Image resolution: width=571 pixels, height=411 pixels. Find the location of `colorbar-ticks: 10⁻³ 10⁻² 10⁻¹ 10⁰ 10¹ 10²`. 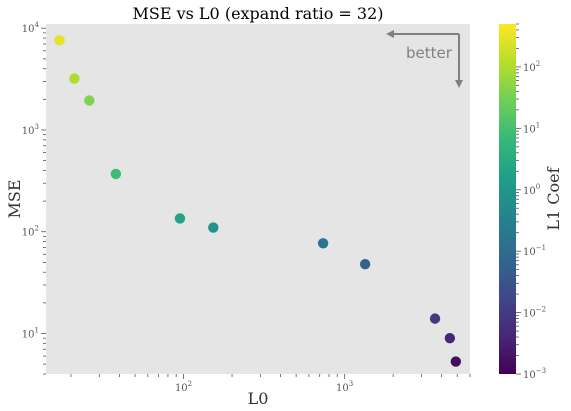

colorbar-ticks: 10⁻³ 10⁻² 10⁻¹ 10⁰ 10¹ 10² is located at coordinates (531, 202).